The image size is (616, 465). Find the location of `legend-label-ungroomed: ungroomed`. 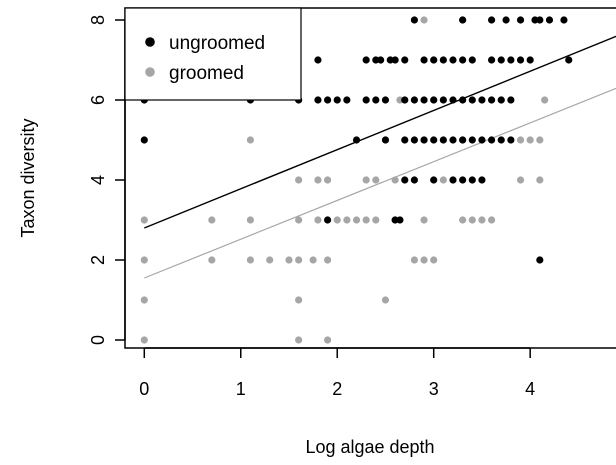

legend-label-ungroomed: ungroomed is located at coordinates (217, 43).